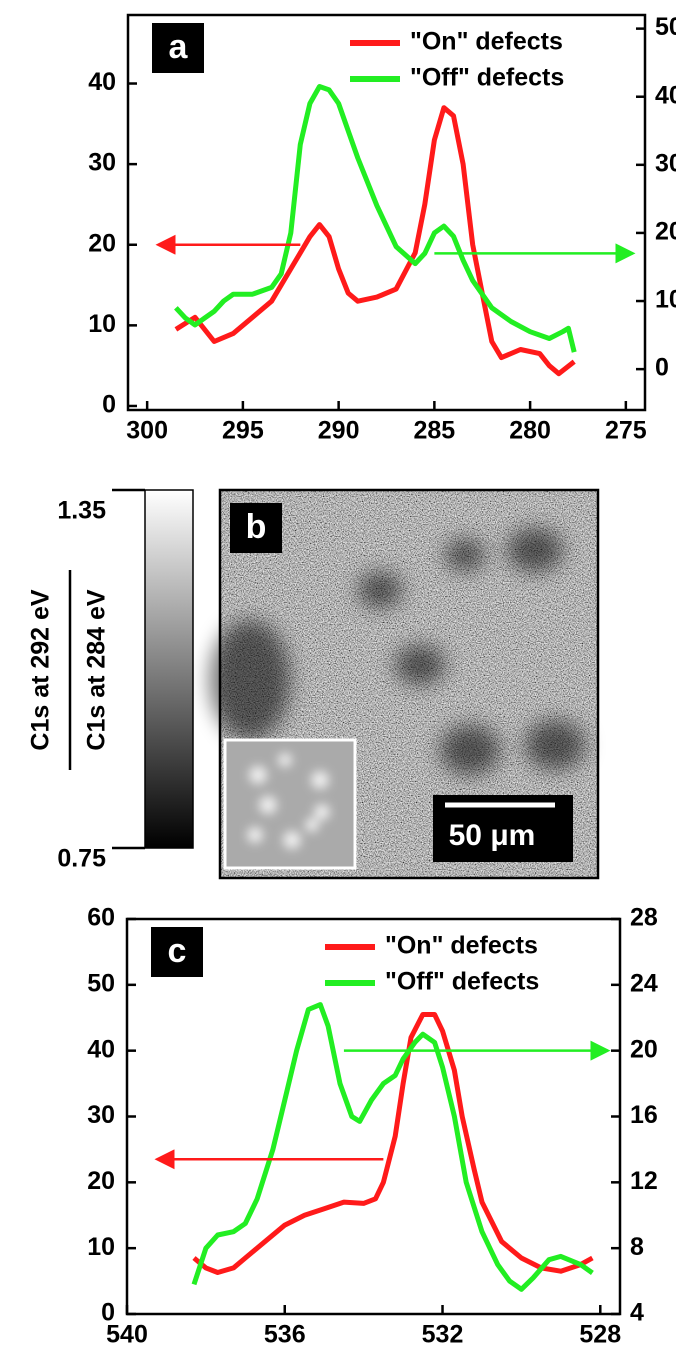 The width and height of the screenshot is (676, 1360). Describe the element at coordinates (662, 368) in the screenshot. I see `y2-tick-label: 0` at that location.